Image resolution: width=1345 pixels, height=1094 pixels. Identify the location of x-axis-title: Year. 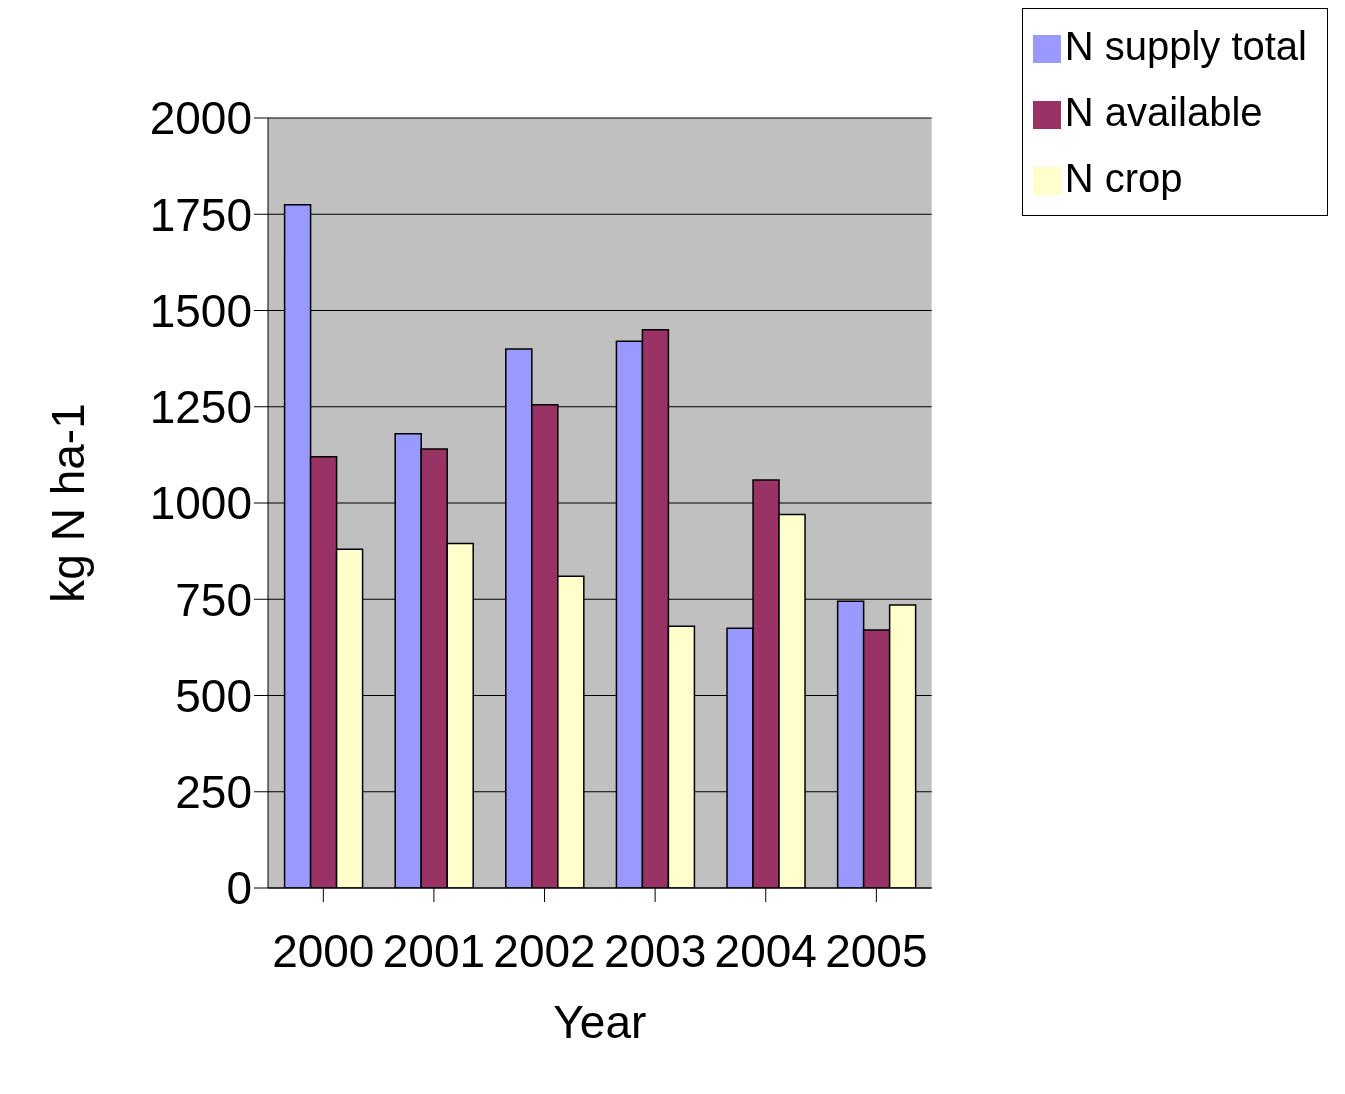
(600, 1022).